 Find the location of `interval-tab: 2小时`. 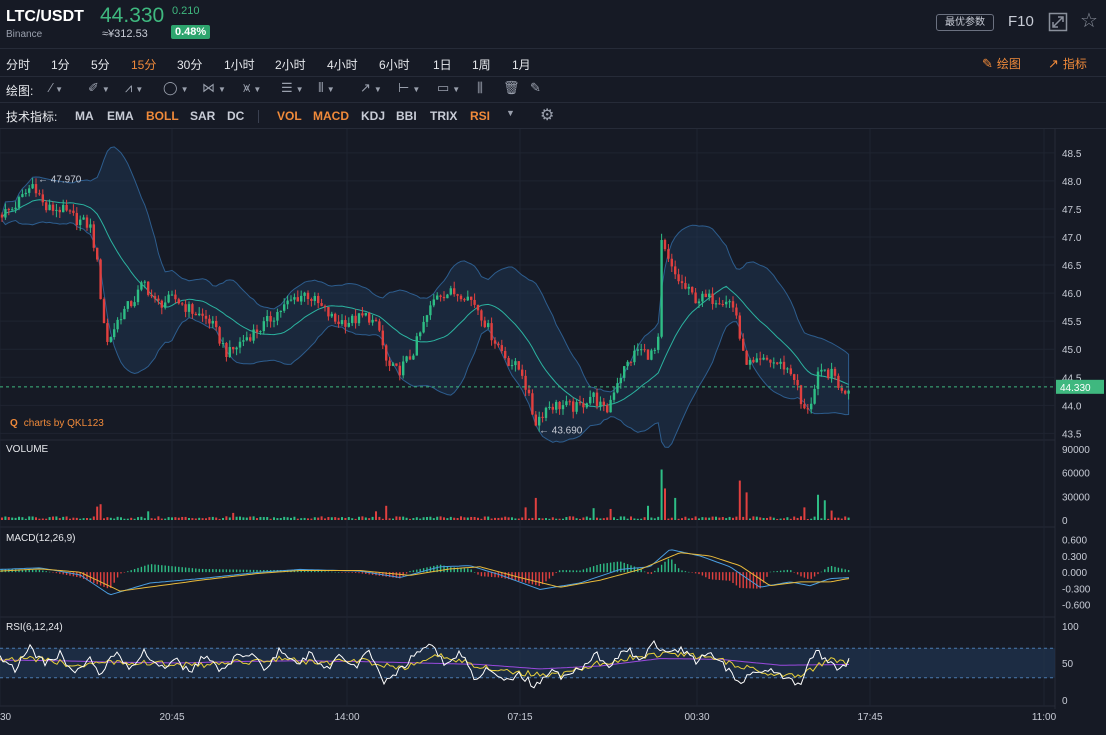

interval-tab: 2小时 is located at coordinates (290, 65).